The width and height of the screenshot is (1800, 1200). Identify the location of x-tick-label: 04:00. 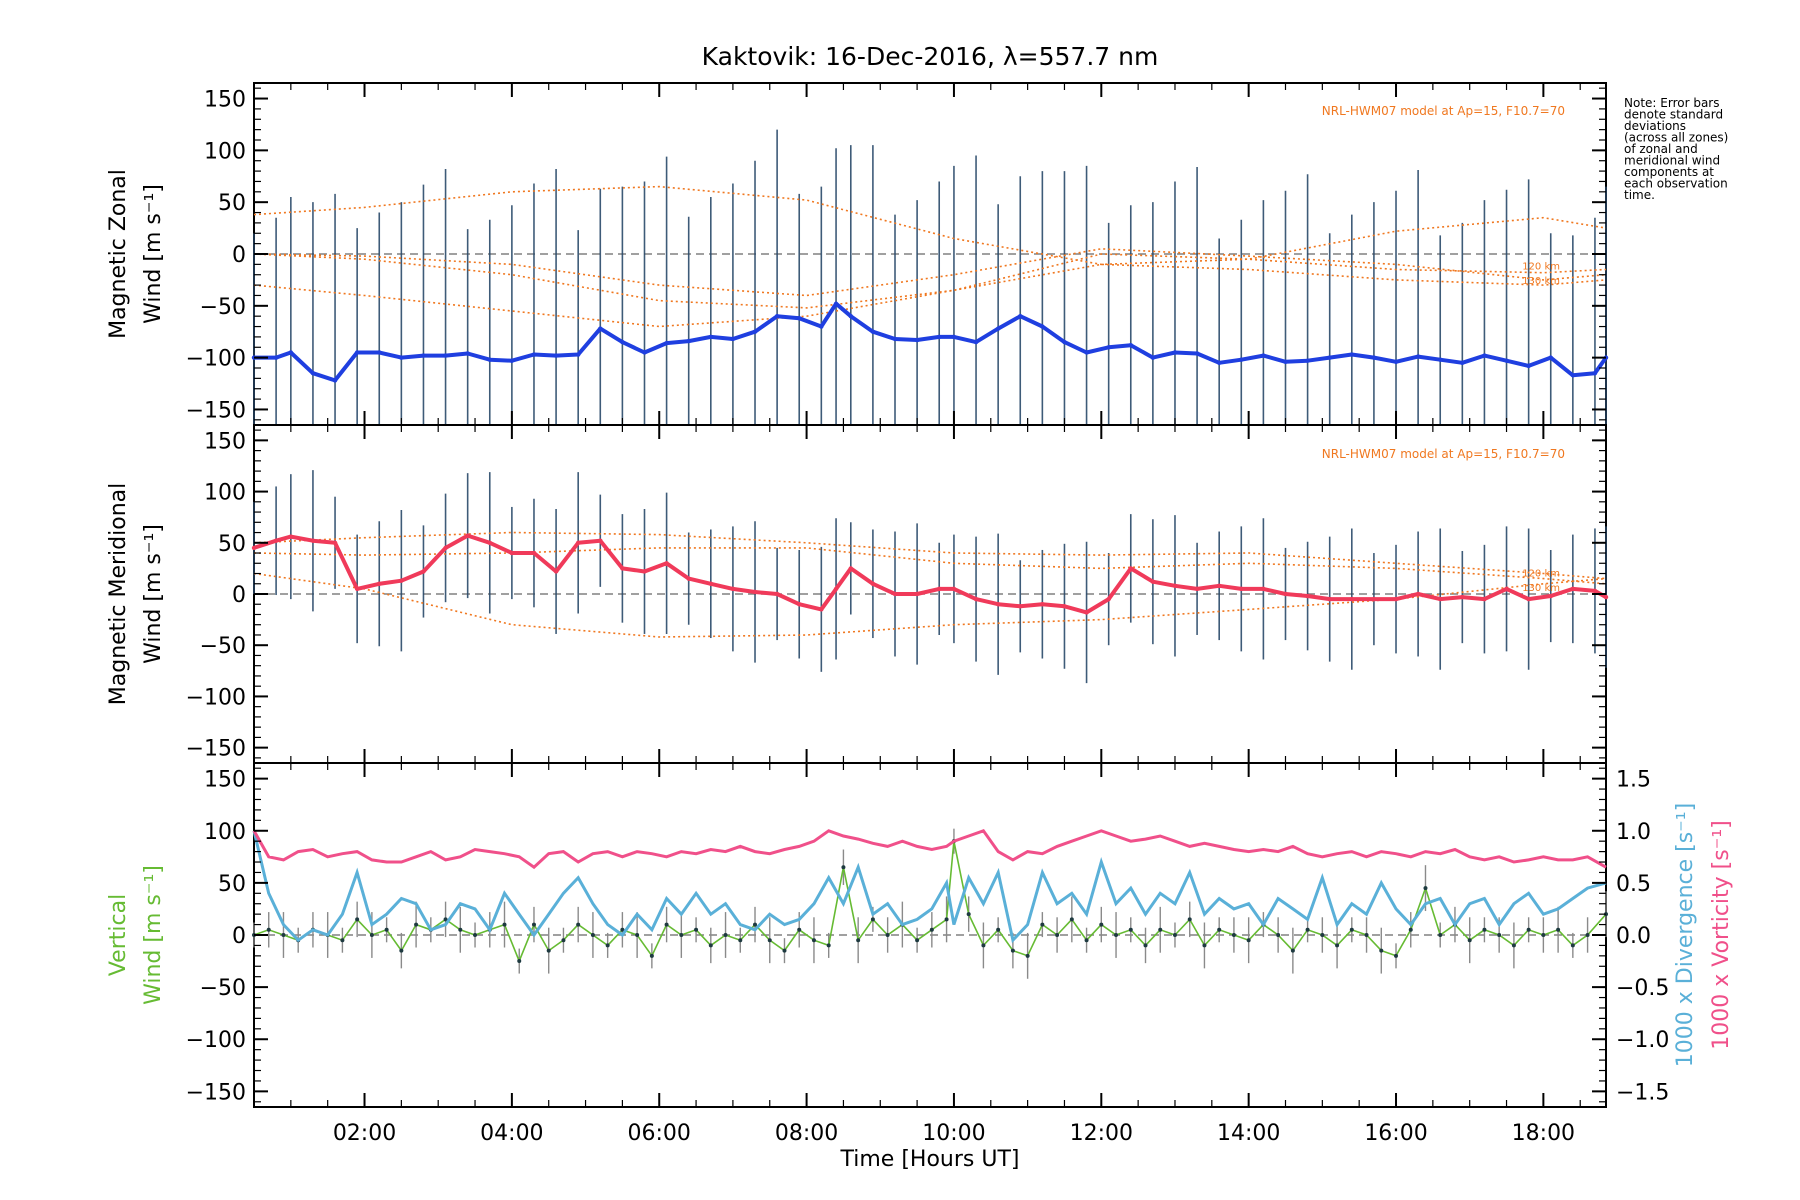
(511, 1133).